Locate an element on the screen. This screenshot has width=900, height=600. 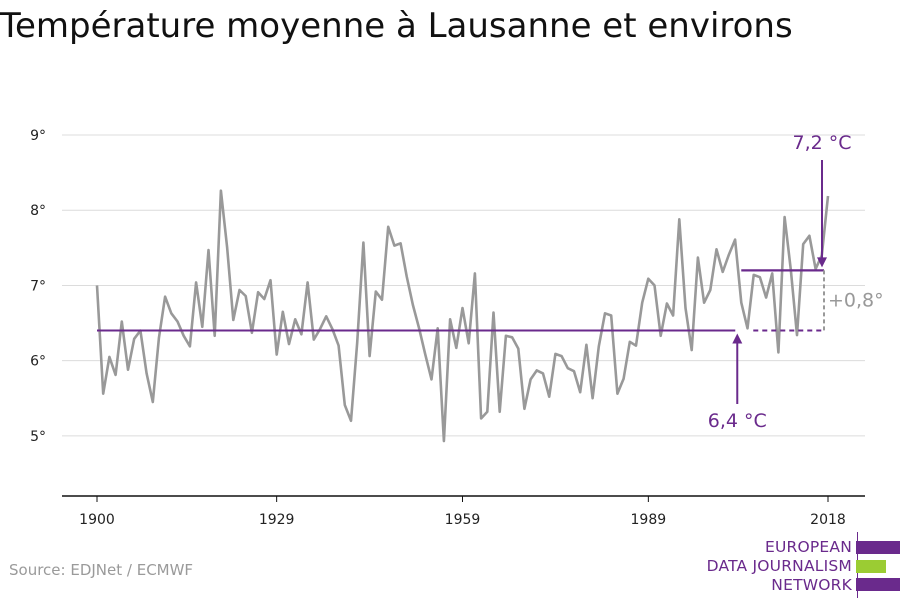
baseline-arrowhead is located at coordinates (737, 338).